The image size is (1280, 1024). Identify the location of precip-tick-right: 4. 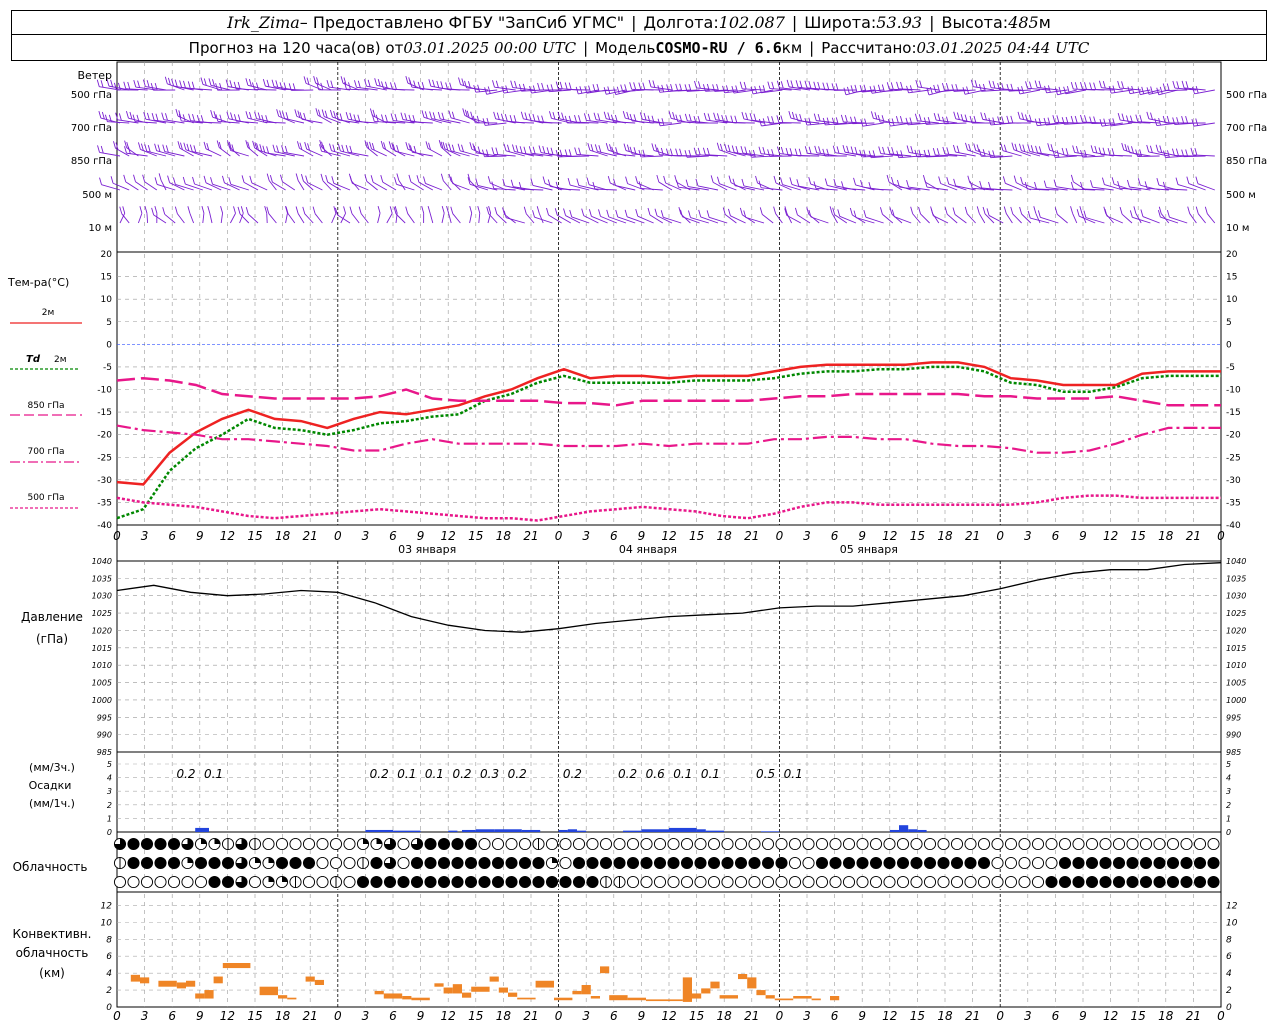
(1228, 778).